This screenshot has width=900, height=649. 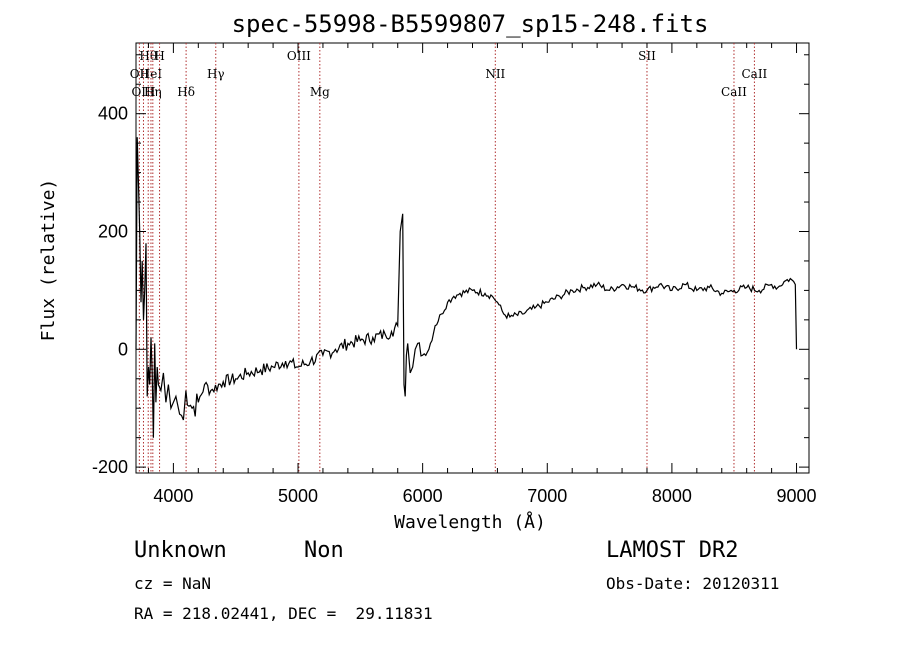 What do you see at coordinates (180, 550) in the screenshot?
I see `object-class: Unknown` at bounding box center [180, 550].